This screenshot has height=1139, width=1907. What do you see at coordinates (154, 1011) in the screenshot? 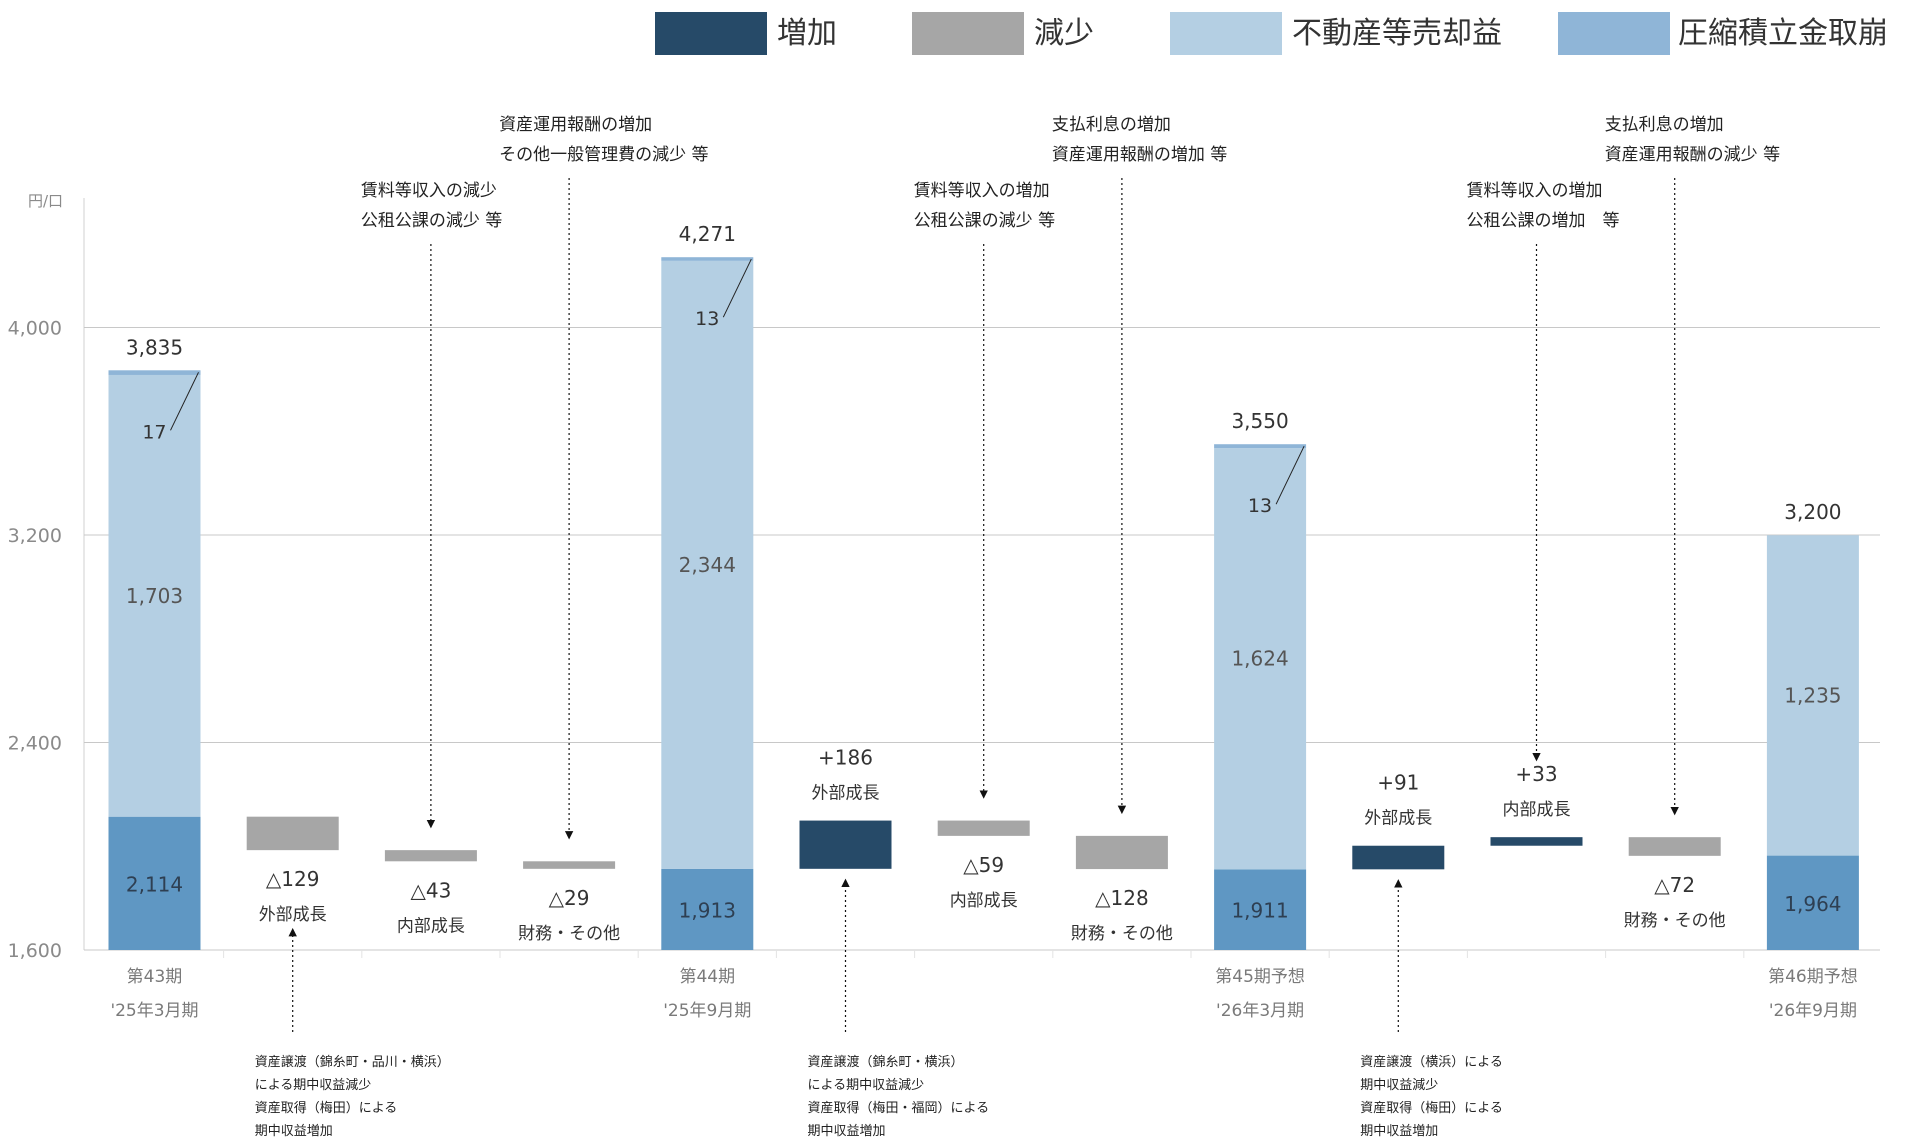
I see `x-category-sublabel: '25年3月期` at bounding box center [154, 1011].